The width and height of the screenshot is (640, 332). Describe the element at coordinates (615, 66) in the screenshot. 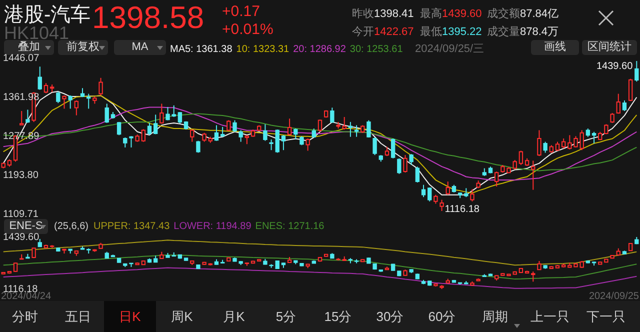

I see `annotation: 1439.60` at that location.